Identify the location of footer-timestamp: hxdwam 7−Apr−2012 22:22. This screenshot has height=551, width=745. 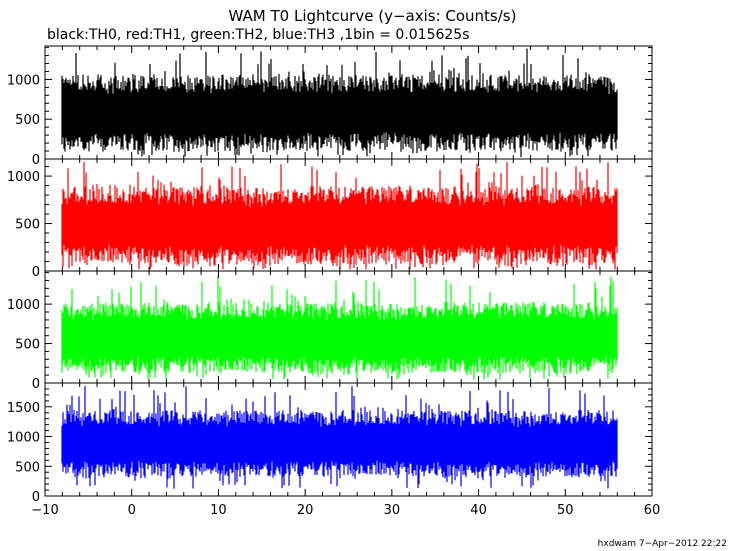
(662, 544).